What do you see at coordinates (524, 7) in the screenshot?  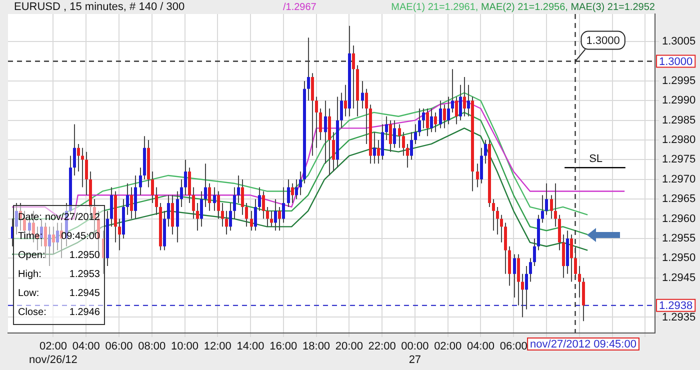 I see `text: MAE(2) 21=1.2956,` at bounding box center [524, 7].